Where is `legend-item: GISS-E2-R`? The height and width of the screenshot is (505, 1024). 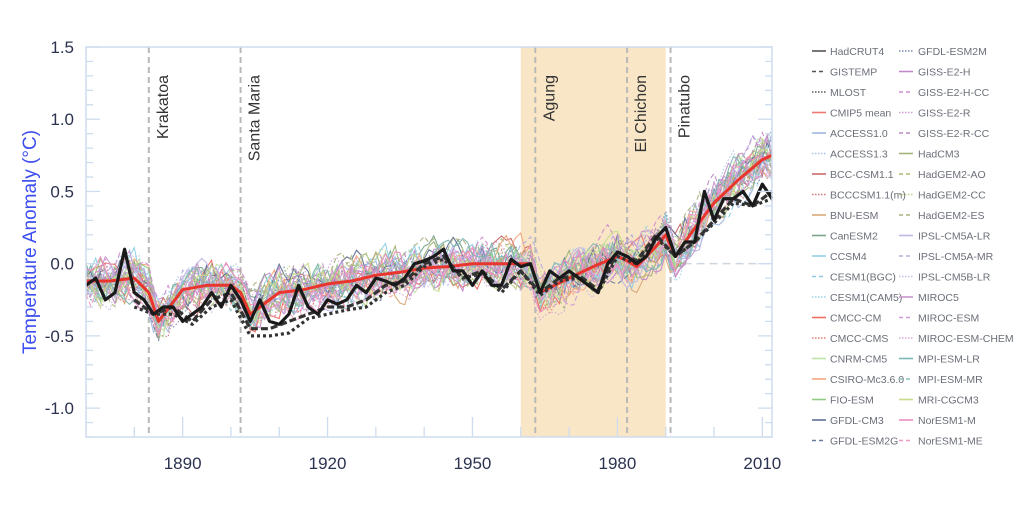 legend-item: GISS-E2-R is located at coordinates (935, 114).